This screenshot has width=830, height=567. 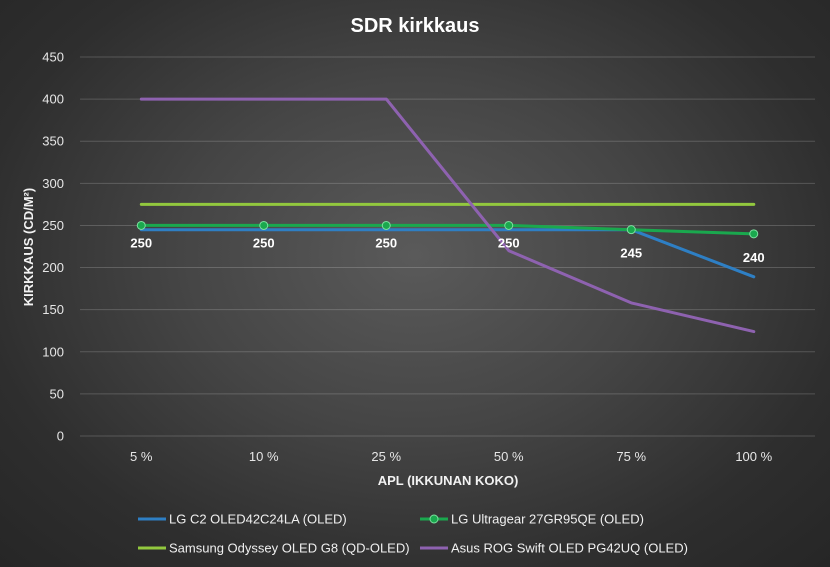 I want to click on data-labels: 250 250 250 250 245 240, so click(x=447, y=249).